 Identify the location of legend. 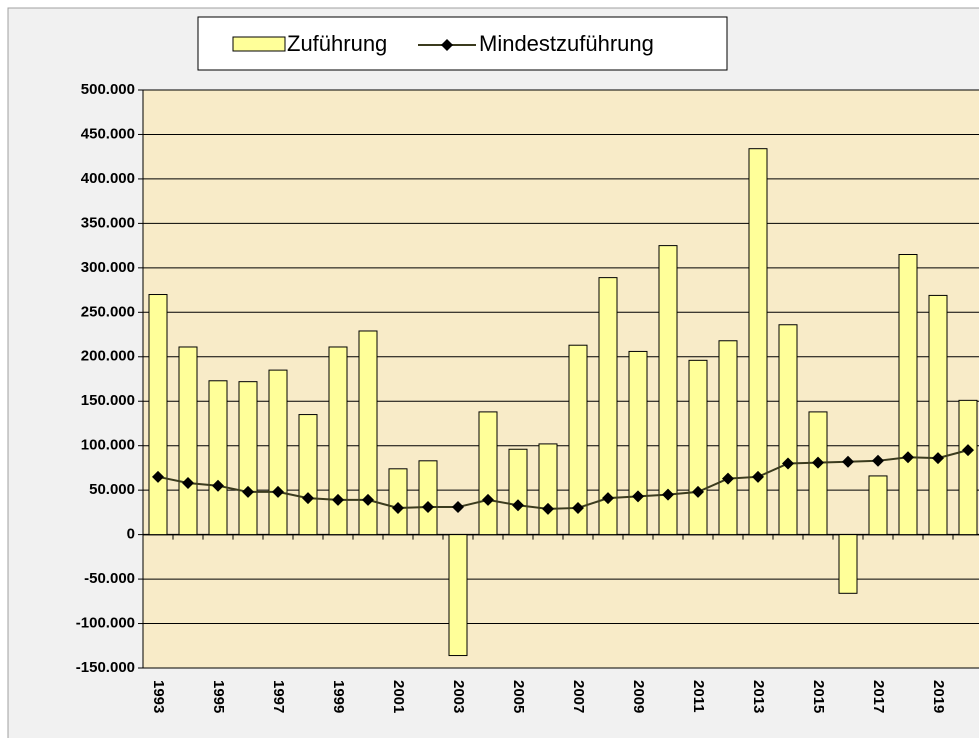
(462, 43).